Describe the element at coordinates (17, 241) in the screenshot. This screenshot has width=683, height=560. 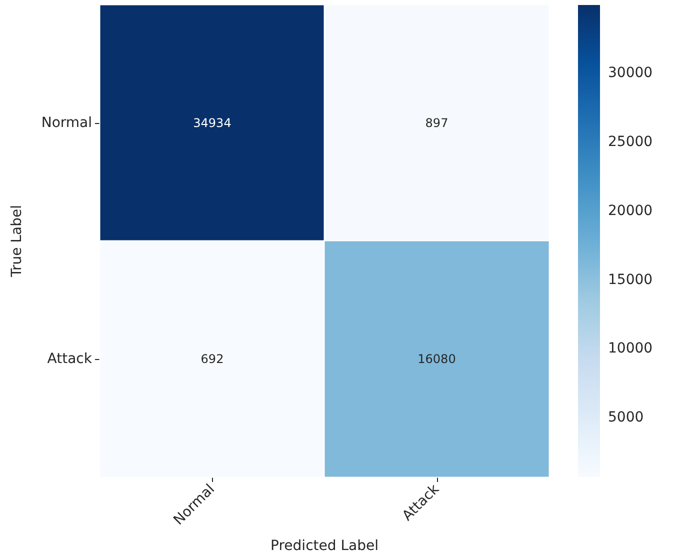
I see `y-axis-title: True Label` at that location.